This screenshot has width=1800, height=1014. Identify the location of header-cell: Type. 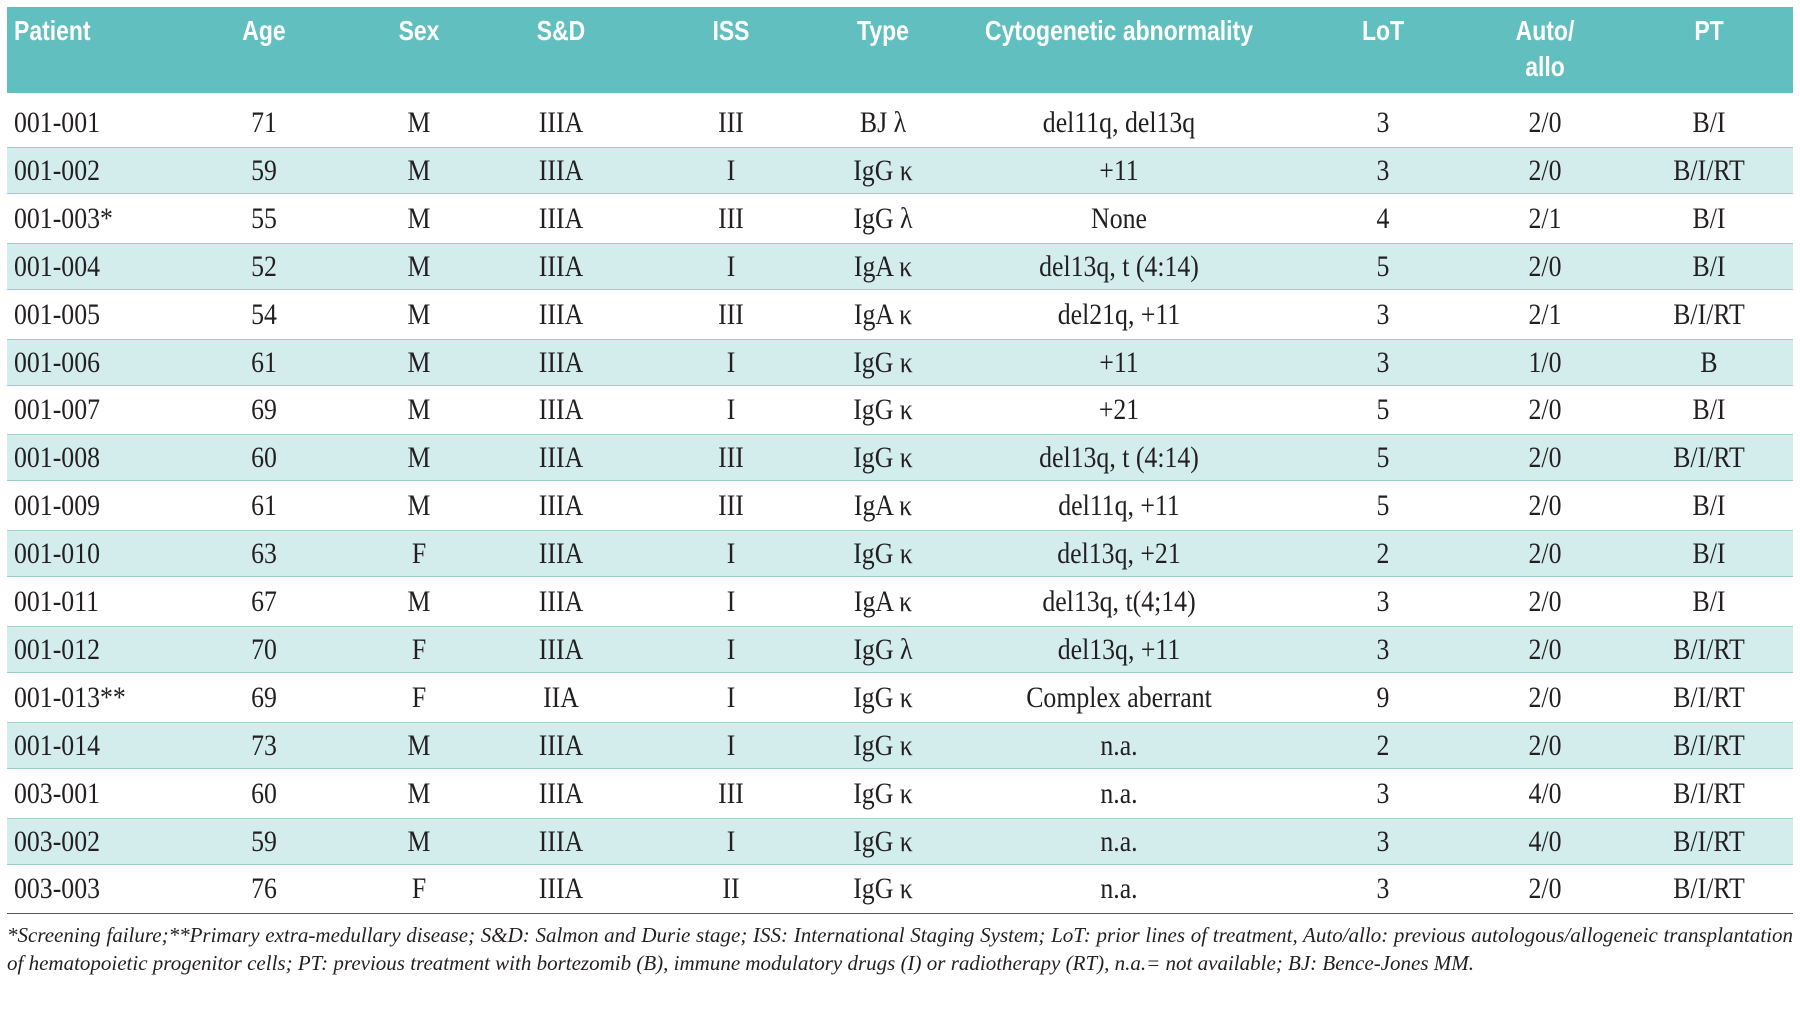
(883, 30).